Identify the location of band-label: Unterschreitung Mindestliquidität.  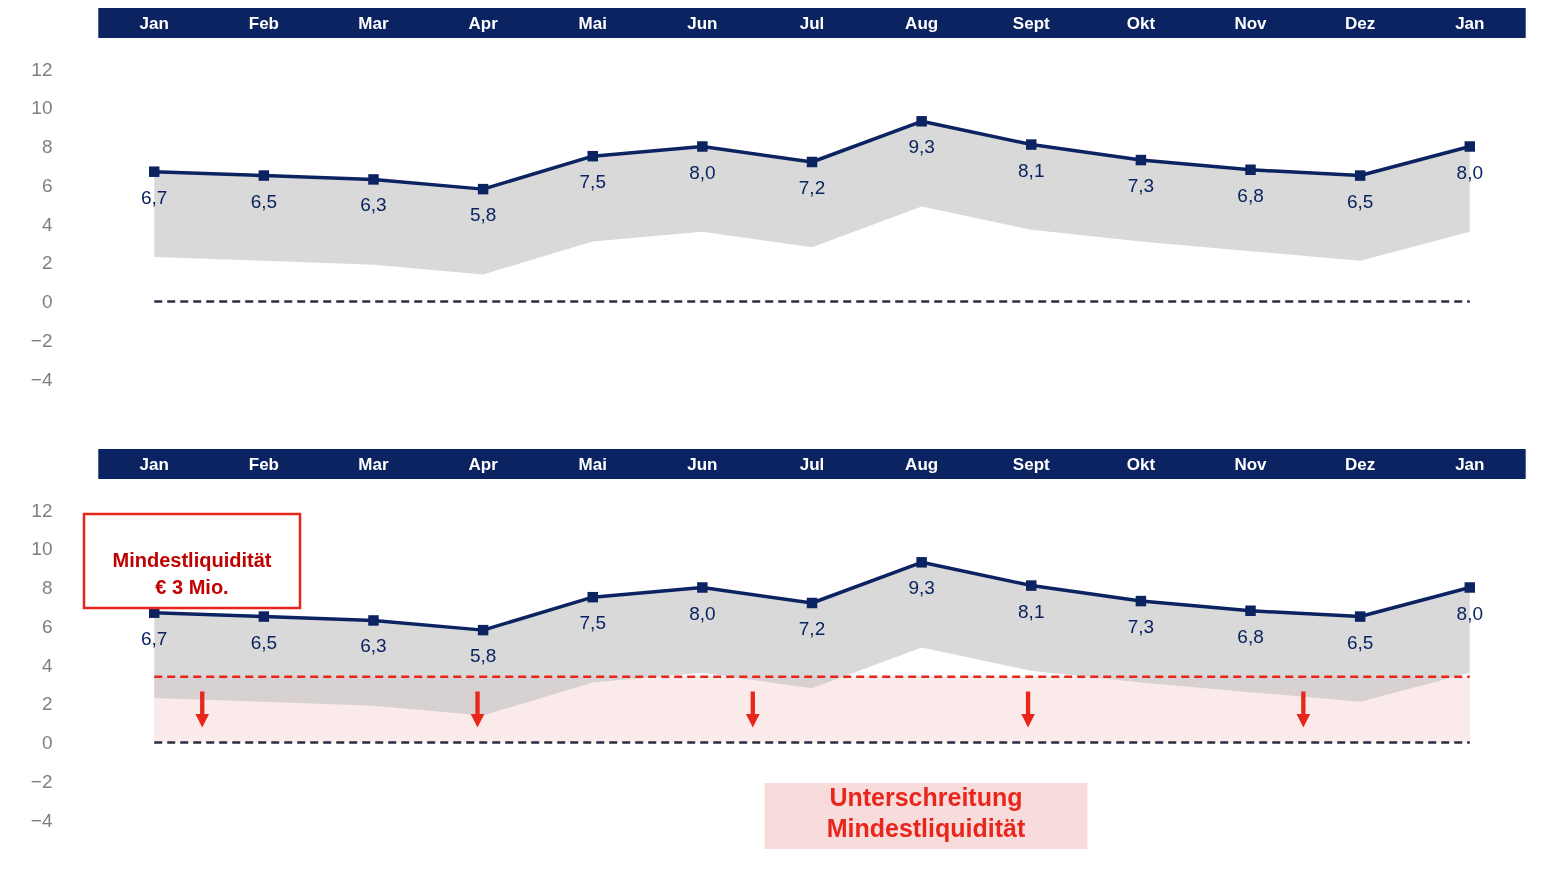
(926, 812).